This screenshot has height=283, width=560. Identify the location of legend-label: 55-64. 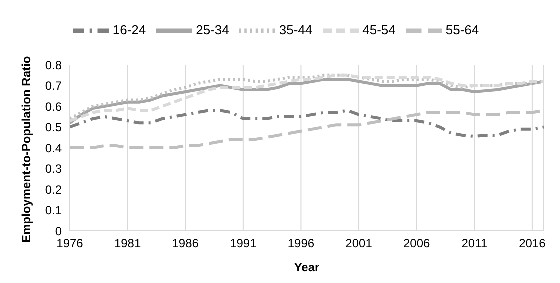
(463, 30).